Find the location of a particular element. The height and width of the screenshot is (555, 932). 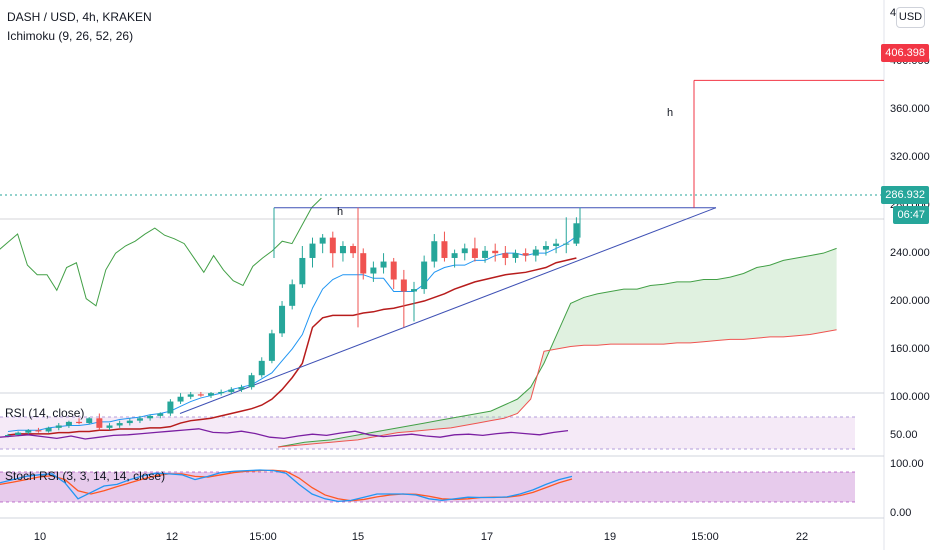

stoch-band is located at coordinates (427, 487).